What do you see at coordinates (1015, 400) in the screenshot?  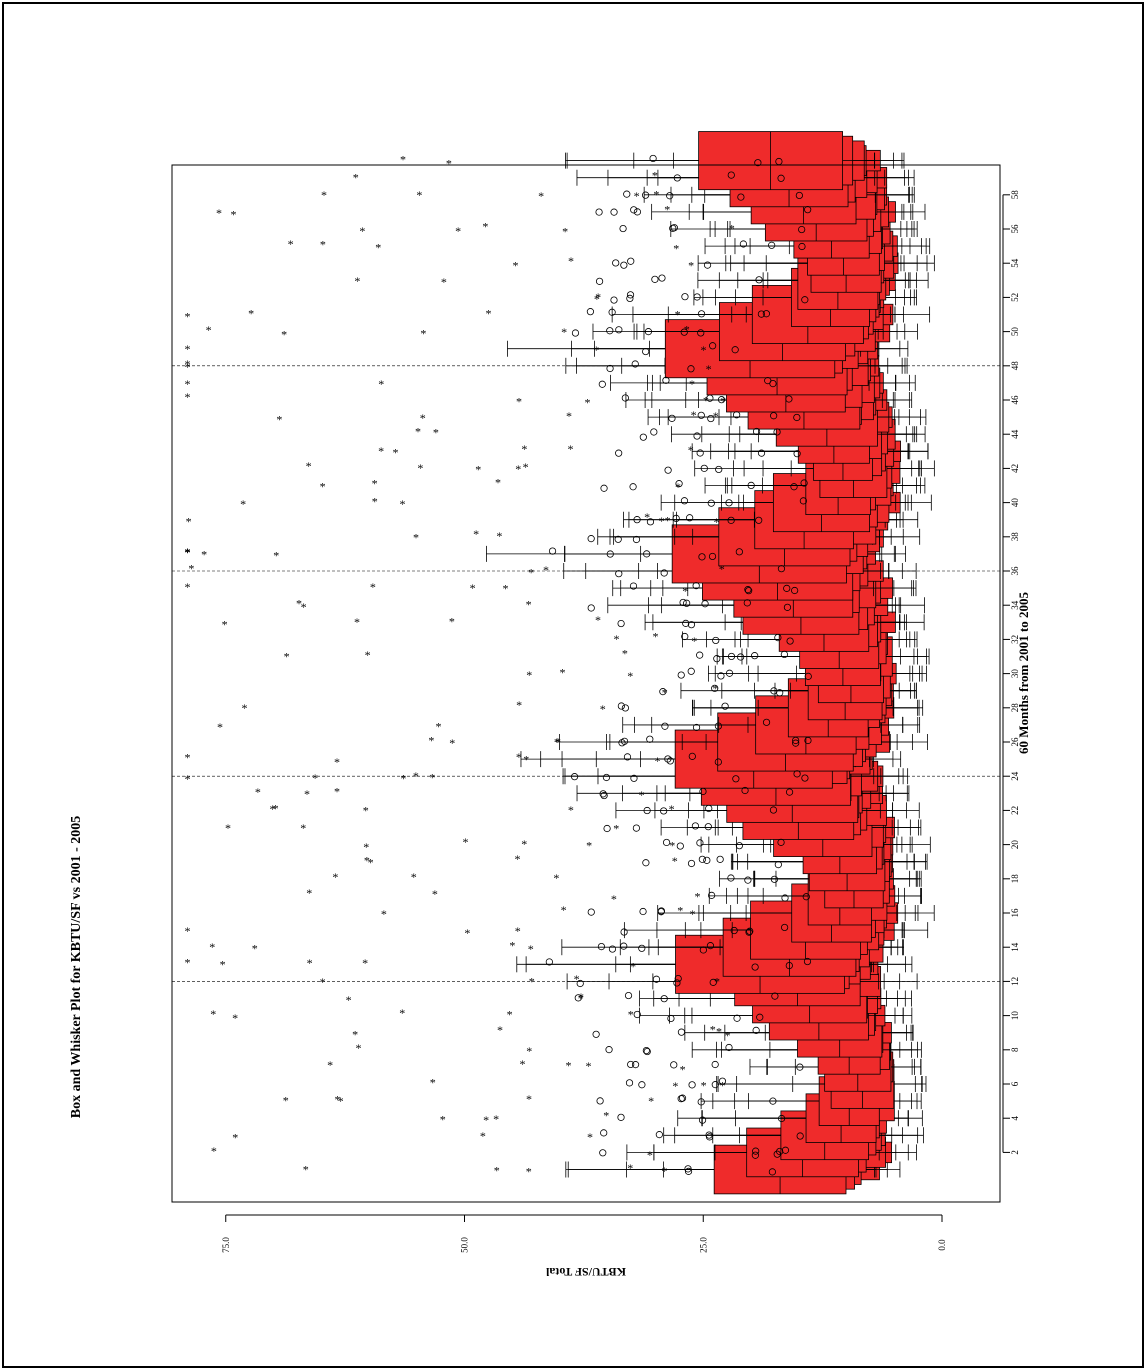 I see `x-tick-label: 46` at bounding box center [1015, 400].